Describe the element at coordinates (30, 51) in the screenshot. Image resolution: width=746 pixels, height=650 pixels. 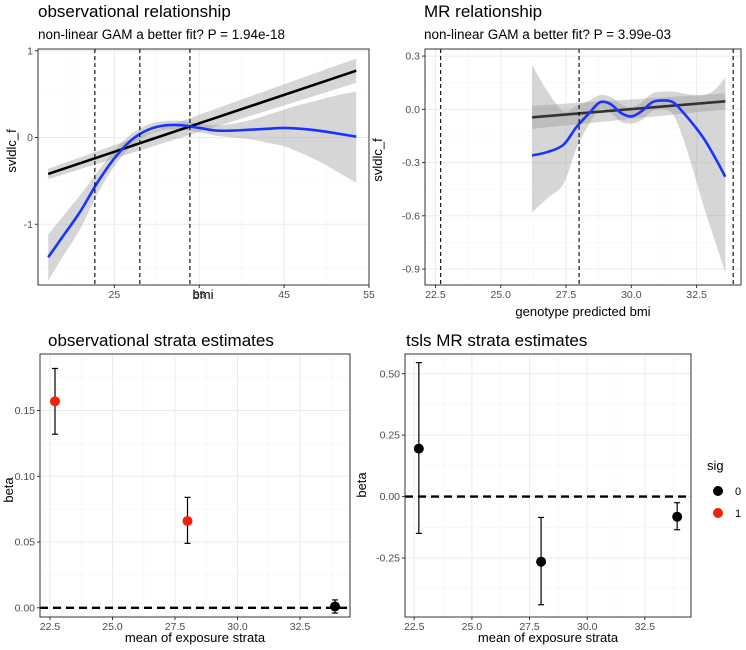
I see `y-tick-label: 1` at that location.